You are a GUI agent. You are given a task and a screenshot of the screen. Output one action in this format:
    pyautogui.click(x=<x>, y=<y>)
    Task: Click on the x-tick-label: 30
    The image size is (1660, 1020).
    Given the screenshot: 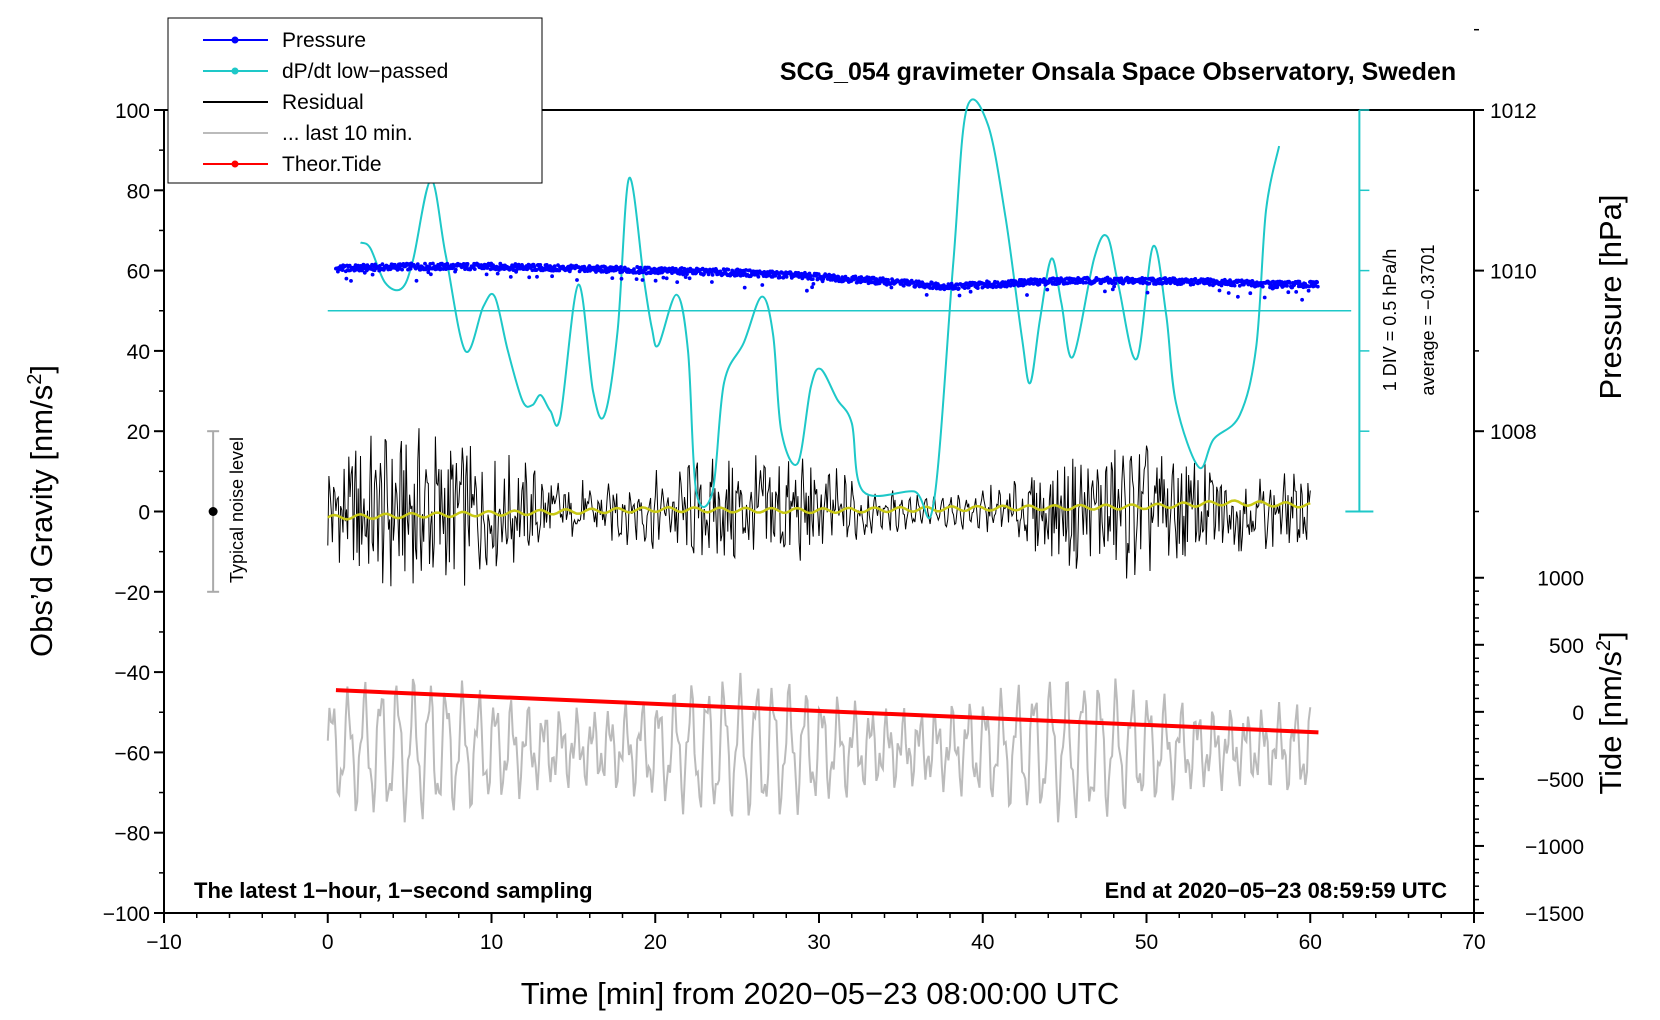 What is the action you would take?
    pyautogui.click(x=818, y=942)
    